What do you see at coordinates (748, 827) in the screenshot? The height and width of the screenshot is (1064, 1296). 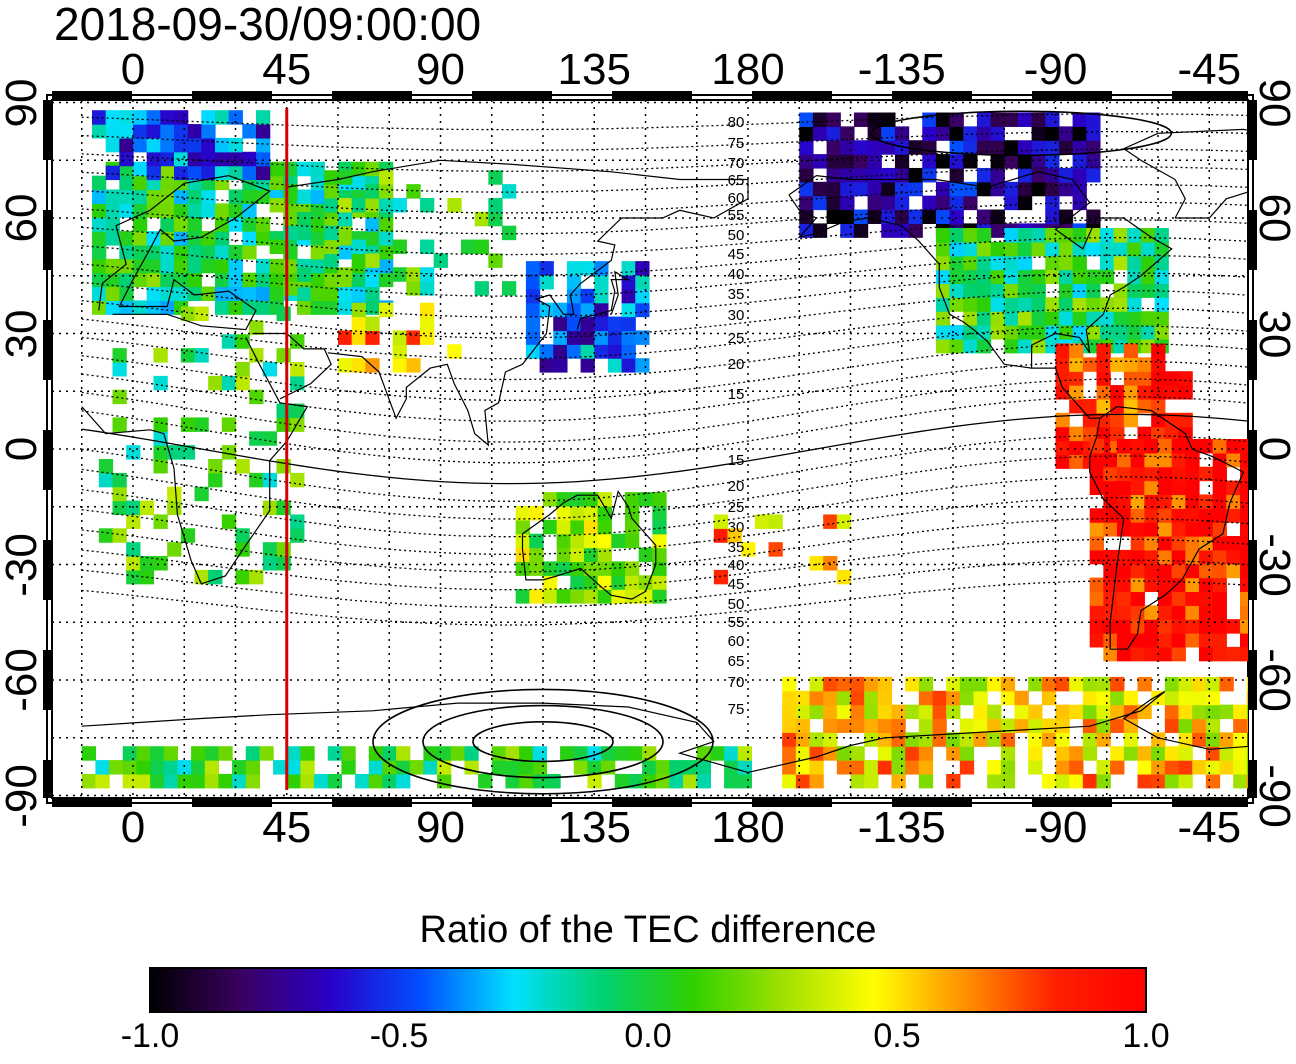 I see `axis-tick-label: 180` at bounding box center [748, 827].